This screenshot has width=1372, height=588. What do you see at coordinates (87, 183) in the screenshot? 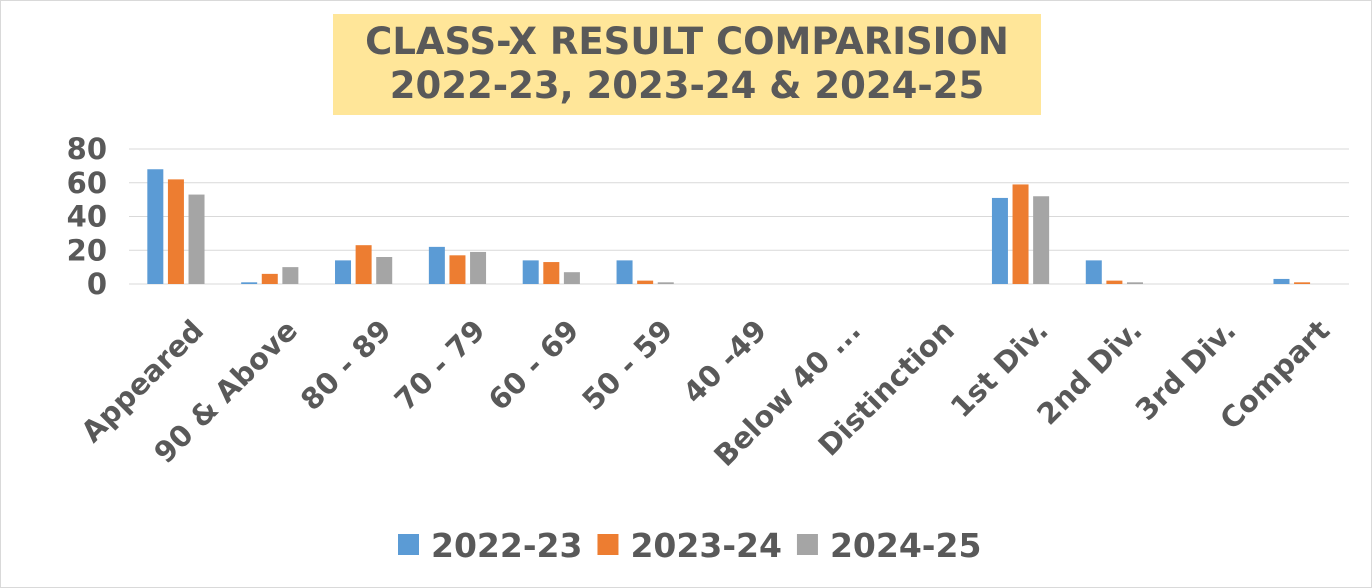
I see `y-tick-label: 60` at bounding box center [87, 183].